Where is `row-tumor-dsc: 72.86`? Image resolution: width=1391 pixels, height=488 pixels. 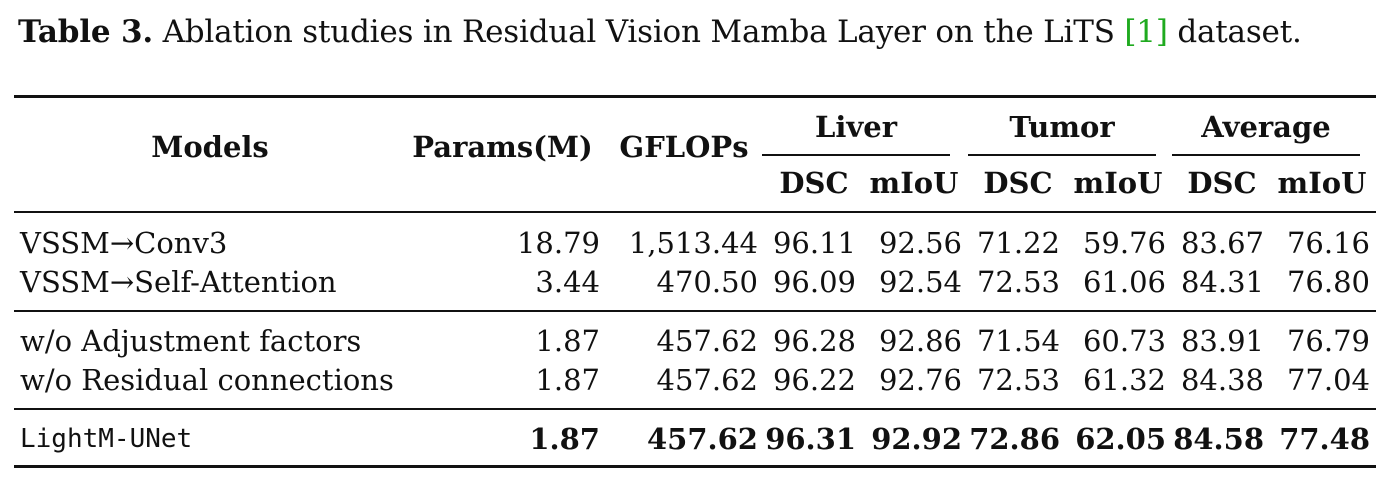 row-tumor-dsc: 72.86 is located at coordinates (1014, 439).